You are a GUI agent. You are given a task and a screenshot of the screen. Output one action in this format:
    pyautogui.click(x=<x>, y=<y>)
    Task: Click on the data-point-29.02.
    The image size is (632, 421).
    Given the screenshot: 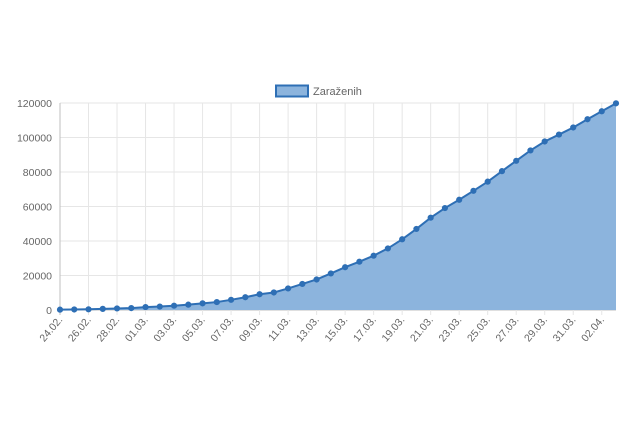 What is the action you would take?
    pyautogui.click(x=131, y=308)
    